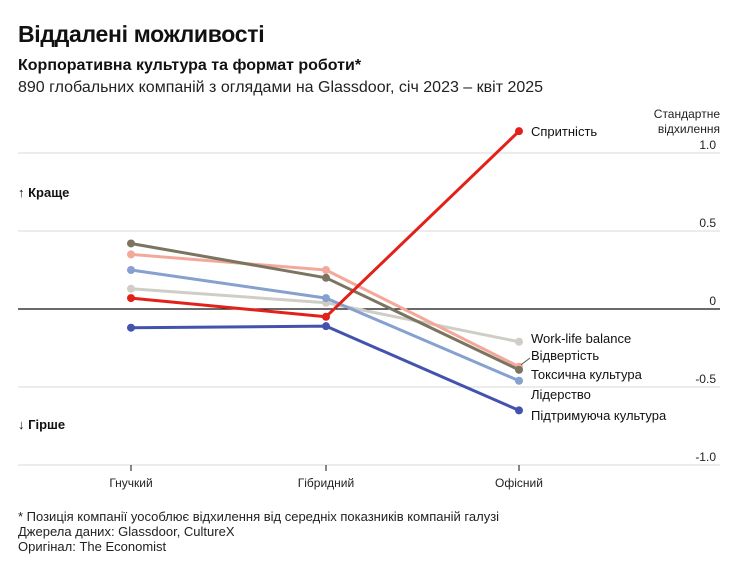 This screenshot has height=577, width=745. I want to click on y-tick-label: 1.0, so click(707, 145).